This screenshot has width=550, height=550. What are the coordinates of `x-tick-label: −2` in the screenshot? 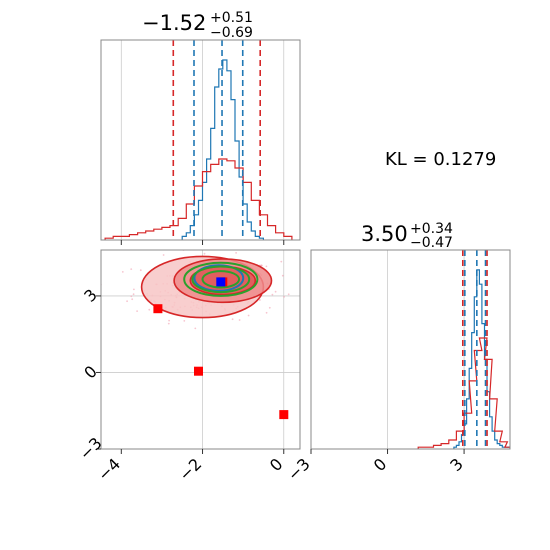 It's located at (190, 469).